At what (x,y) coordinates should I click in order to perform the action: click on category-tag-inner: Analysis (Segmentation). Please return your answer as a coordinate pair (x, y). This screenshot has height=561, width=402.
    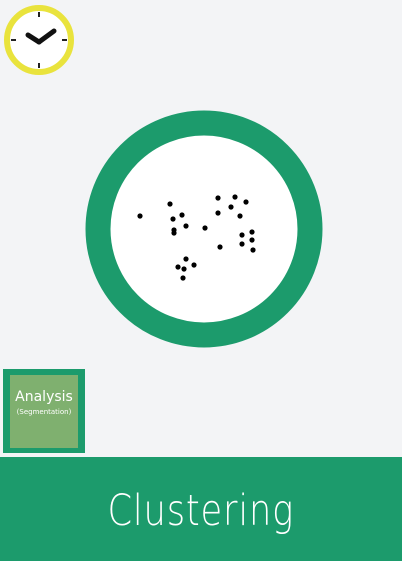
    Looking at the image, I should click on (44, 411).